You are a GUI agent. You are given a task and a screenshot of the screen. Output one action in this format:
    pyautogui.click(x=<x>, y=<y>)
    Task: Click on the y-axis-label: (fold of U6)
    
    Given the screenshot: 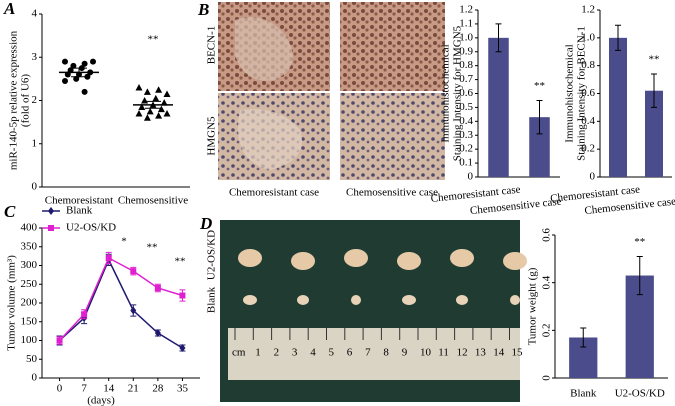 What is the action you would take?
    pyautogui.click(x=26, y=100)
    